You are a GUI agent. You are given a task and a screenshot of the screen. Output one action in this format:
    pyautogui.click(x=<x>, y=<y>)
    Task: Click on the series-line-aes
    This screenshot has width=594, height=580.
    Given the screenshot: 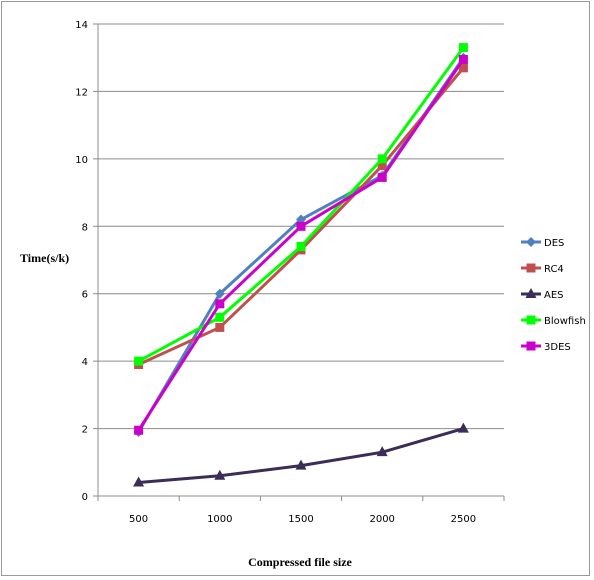 What is the action you would take?
    pyautogui.click(x=301, y=456)
    